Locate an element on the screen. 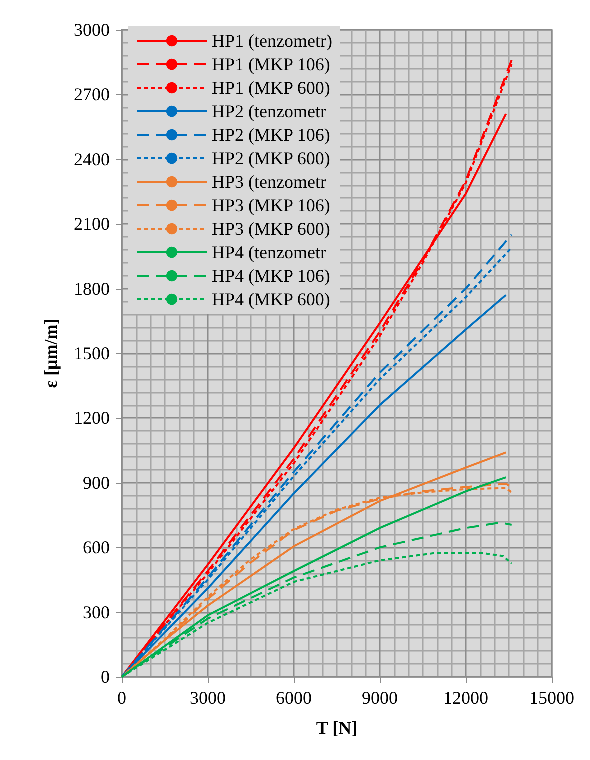 This screenshot has height=760, width=590. x-tick-label: 12000 is located at coordinates (466, 698).